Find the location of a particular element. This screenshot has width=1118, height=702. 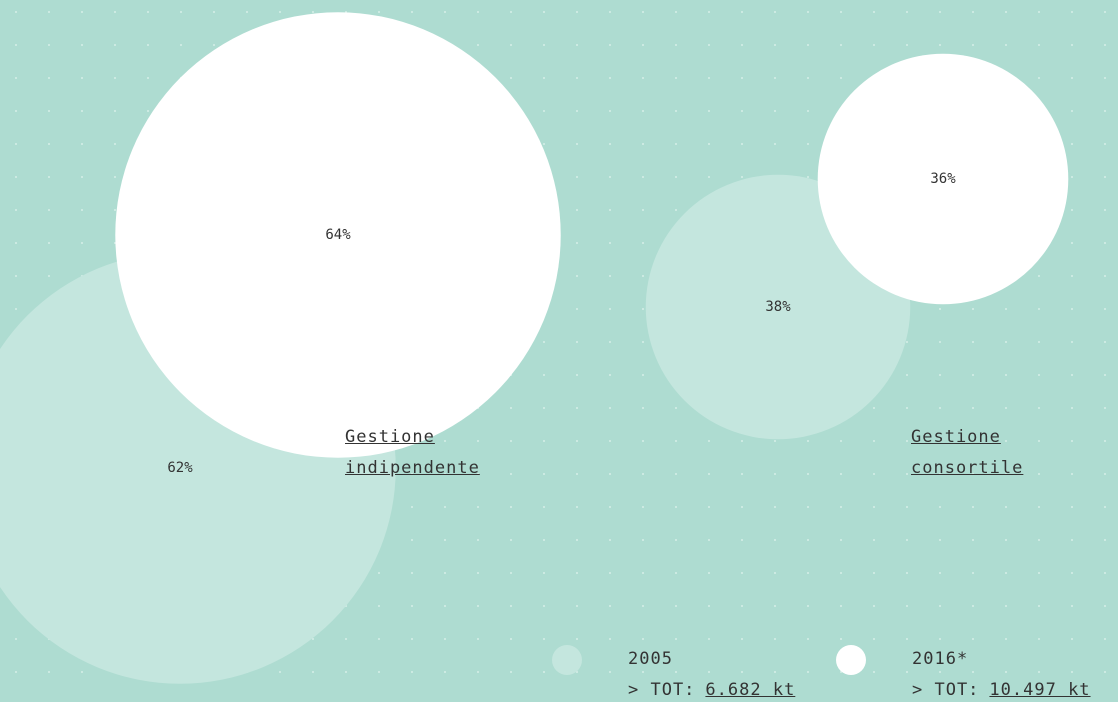

legend-total: > TOT: 10.497 kt is located at coordinates (1001, 688).